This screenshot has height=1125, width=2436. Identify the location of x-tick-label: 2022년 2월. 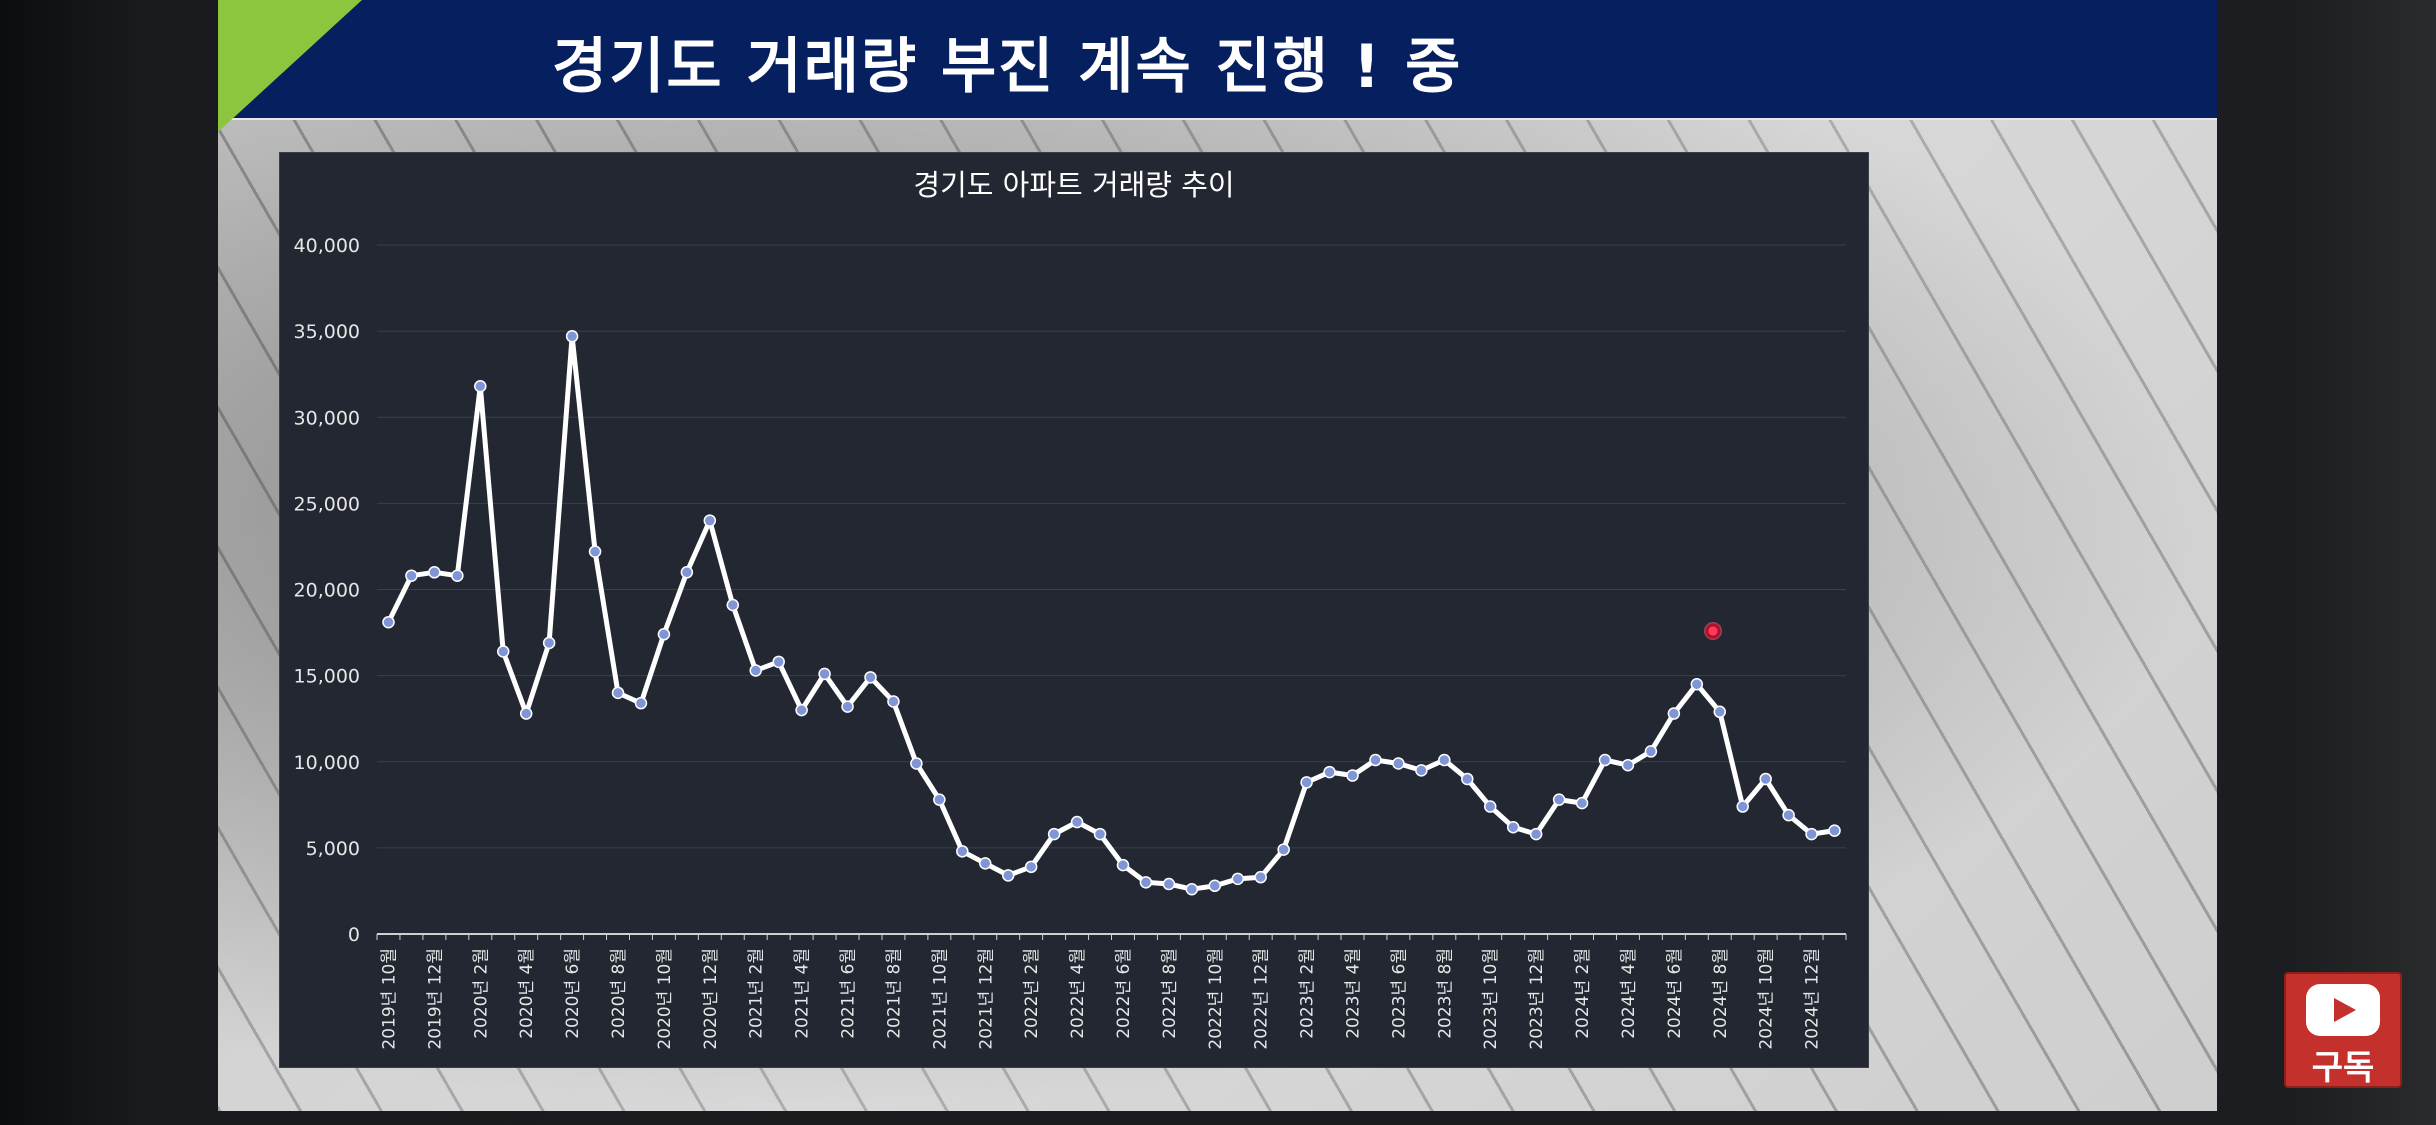
(1032, 993).